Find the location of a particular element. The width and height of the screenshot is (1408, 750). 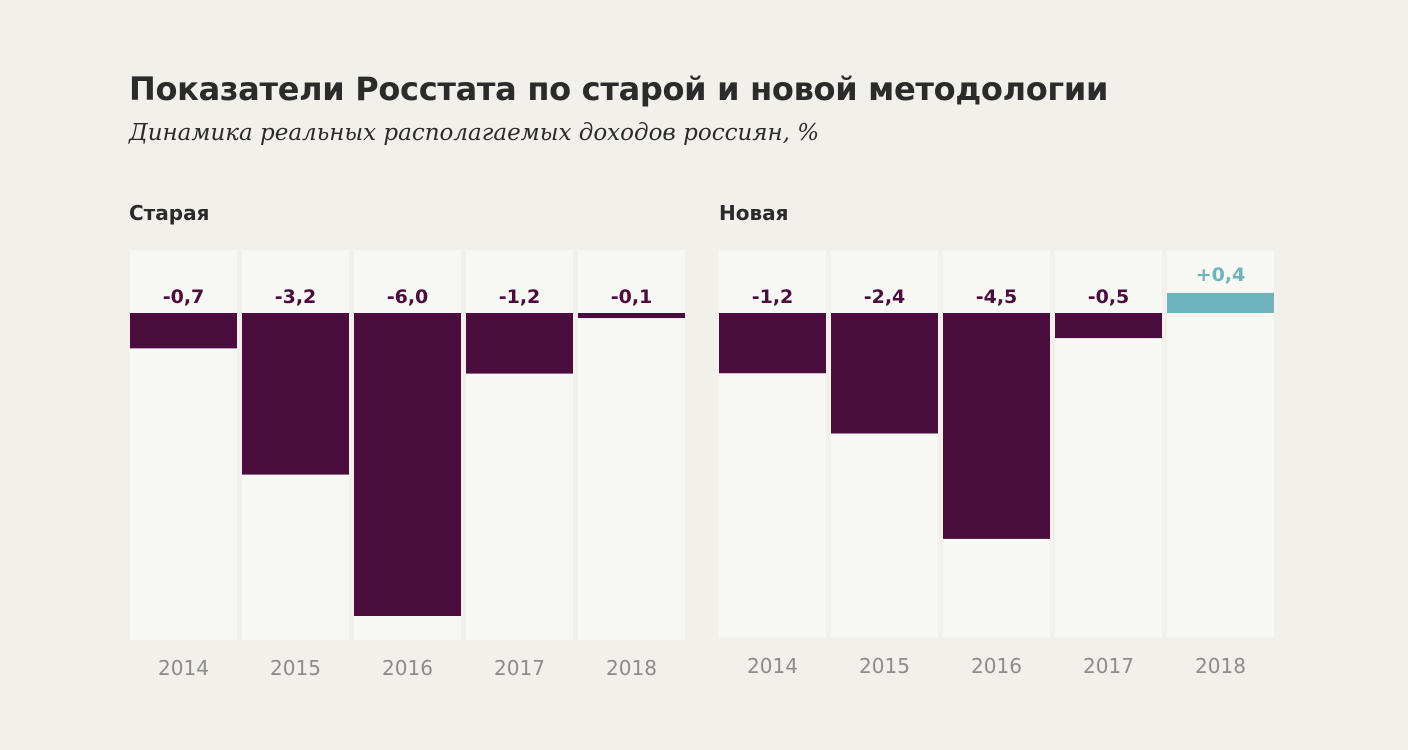

panel-title-old: Старая is located at coordinates (169, 213).